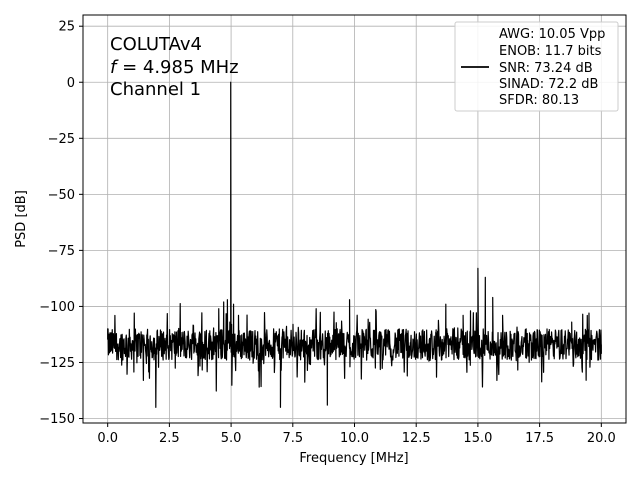  I want to click on x-tick-label: 0.0, so click(107, 438).